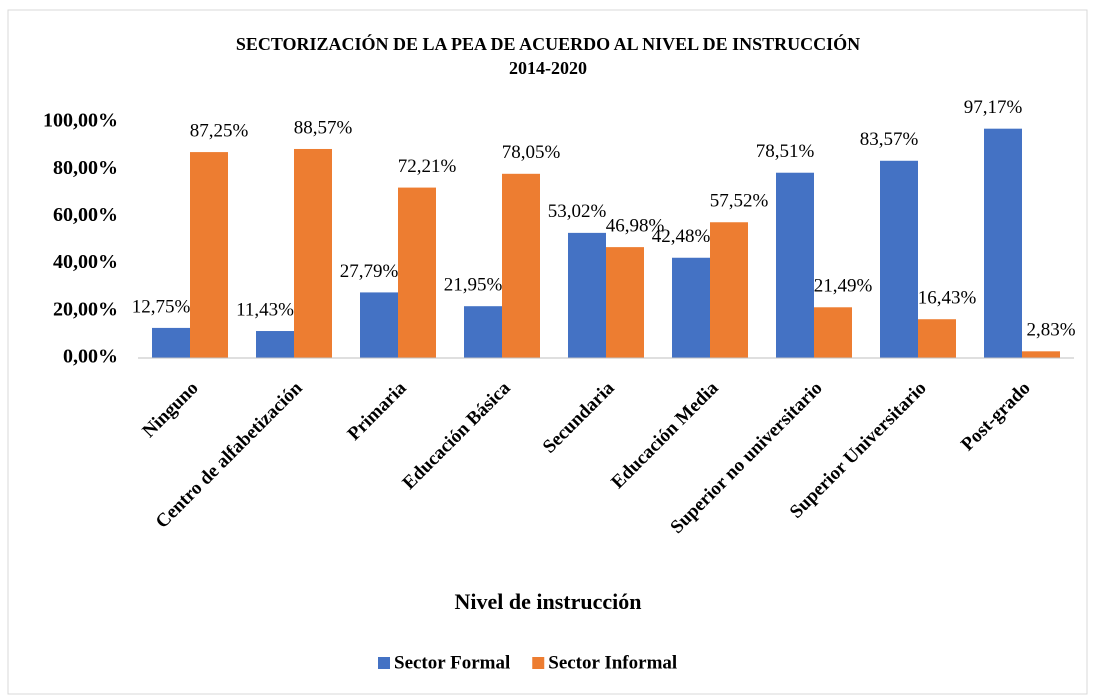 The height and width of the screenshot is (700, 1095). Describe the element at coordinates (947, 298) in the screenshot. I see `value-label: 16,43%` at that location.